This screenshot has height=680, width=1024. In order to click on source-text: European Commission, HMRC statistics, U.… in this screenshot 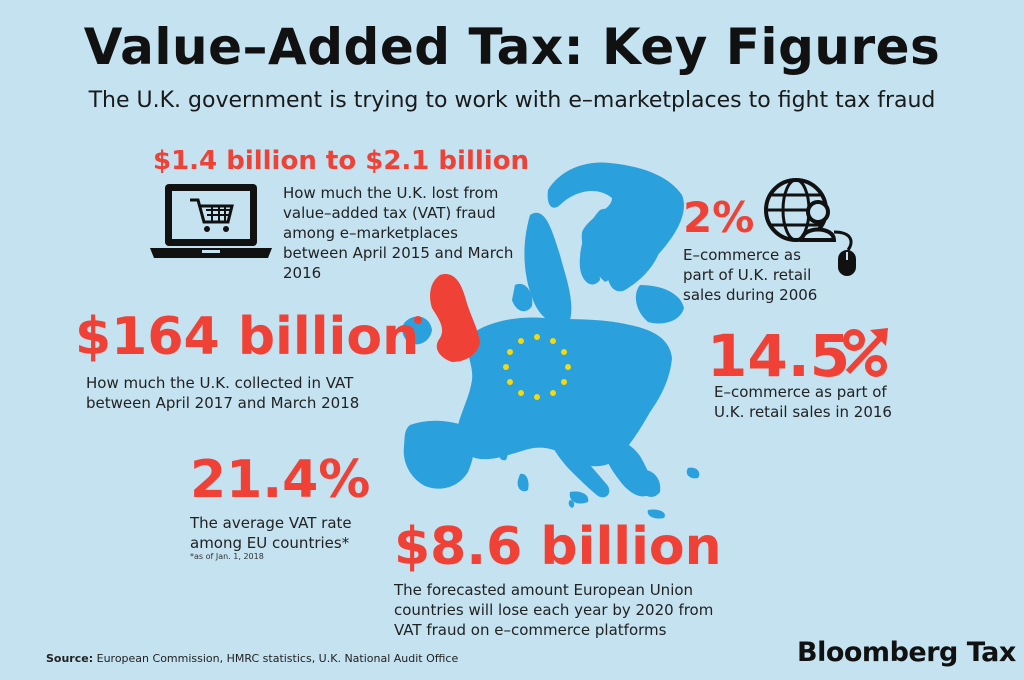, I will do `click(276, 658)`.